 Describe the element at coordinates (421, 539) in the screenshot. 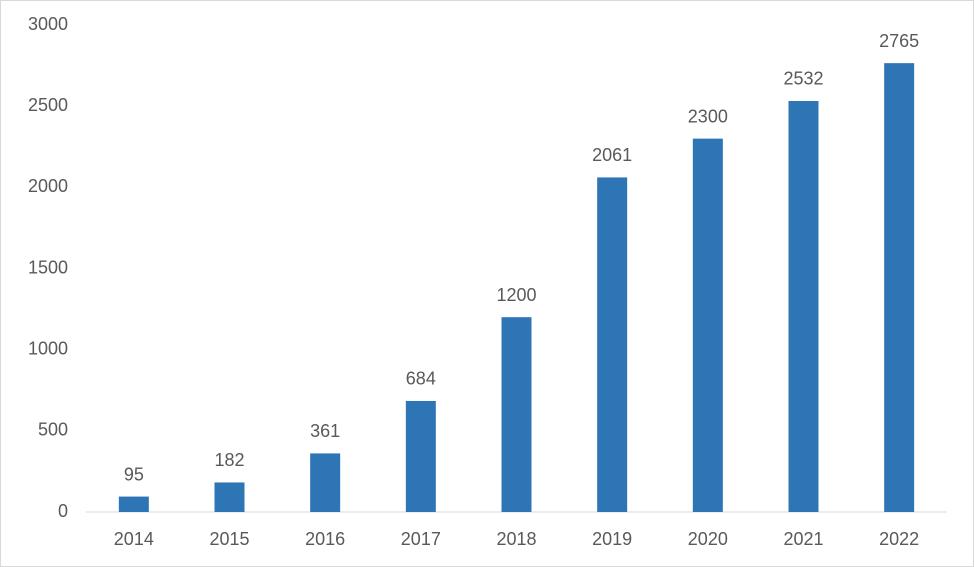

I see `x-tick-label: 2017` at that location.